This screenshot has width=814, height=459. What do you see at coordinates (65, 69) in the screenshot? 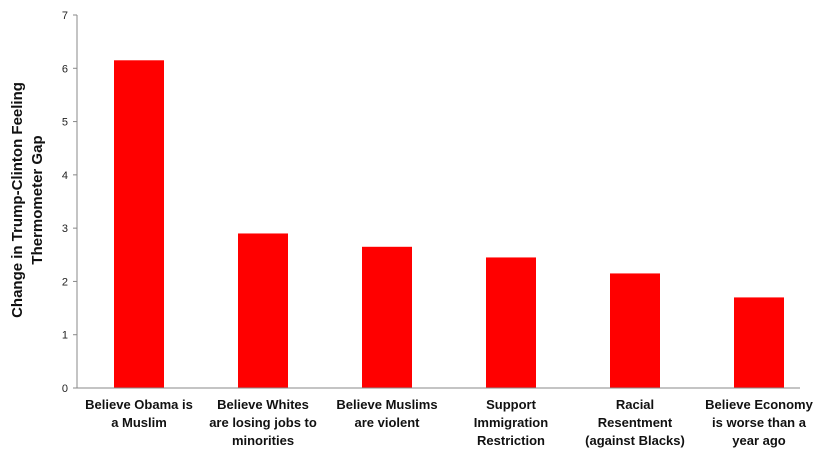
I see `y-tick-label: 6` at bounding box center [65, 69].